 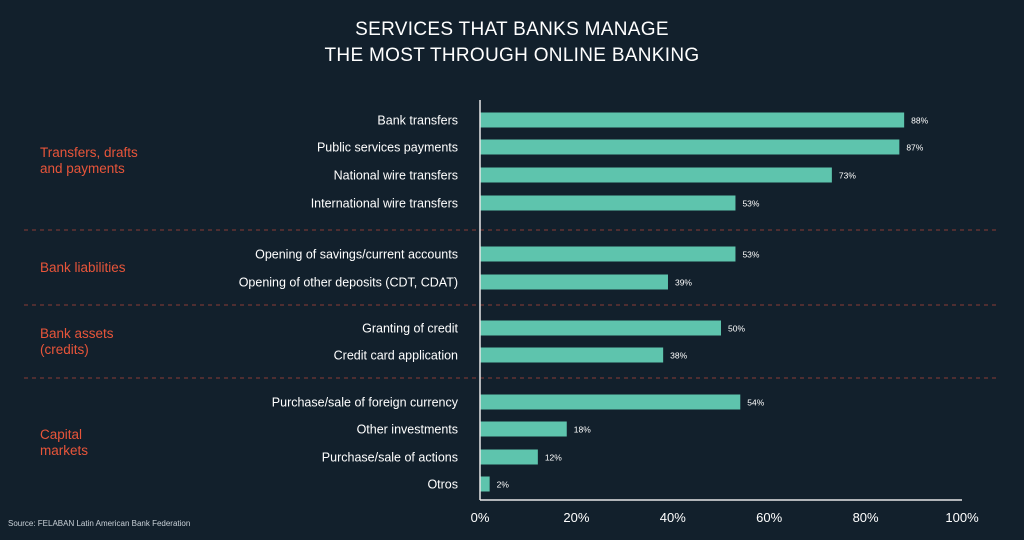 What do you see at coordinates (82, 168) in the screenshot?
I see `group-label: and payments` at bounding box center [82, 168].